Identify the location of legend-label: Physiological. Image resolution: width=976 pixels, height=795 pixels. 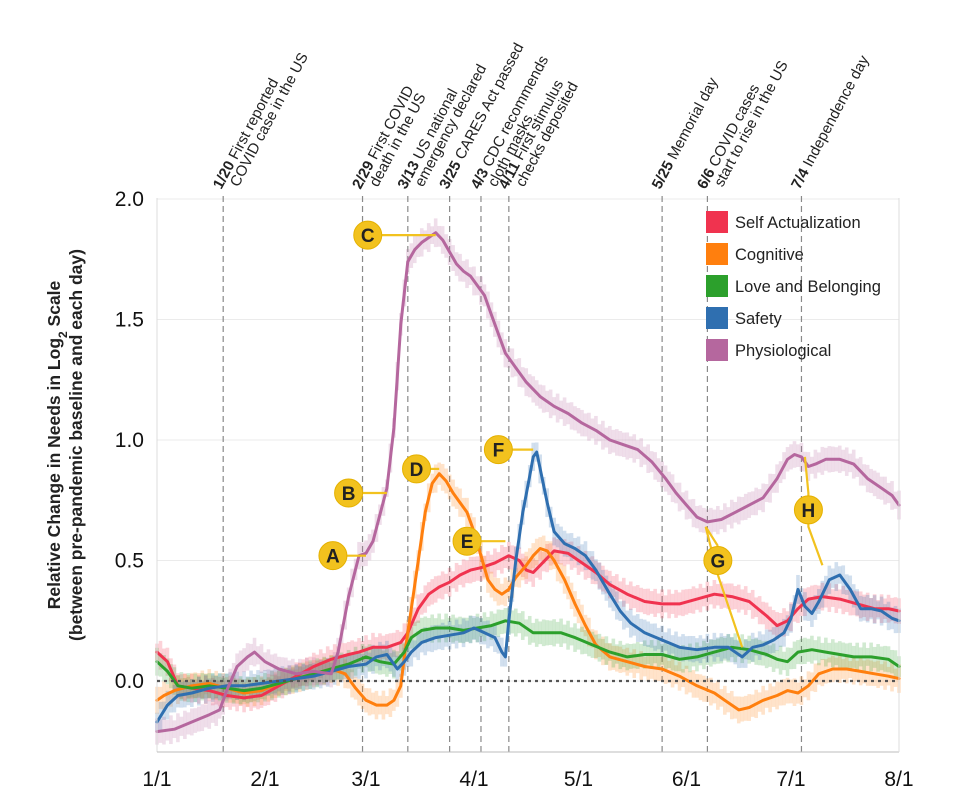
(783, 351).